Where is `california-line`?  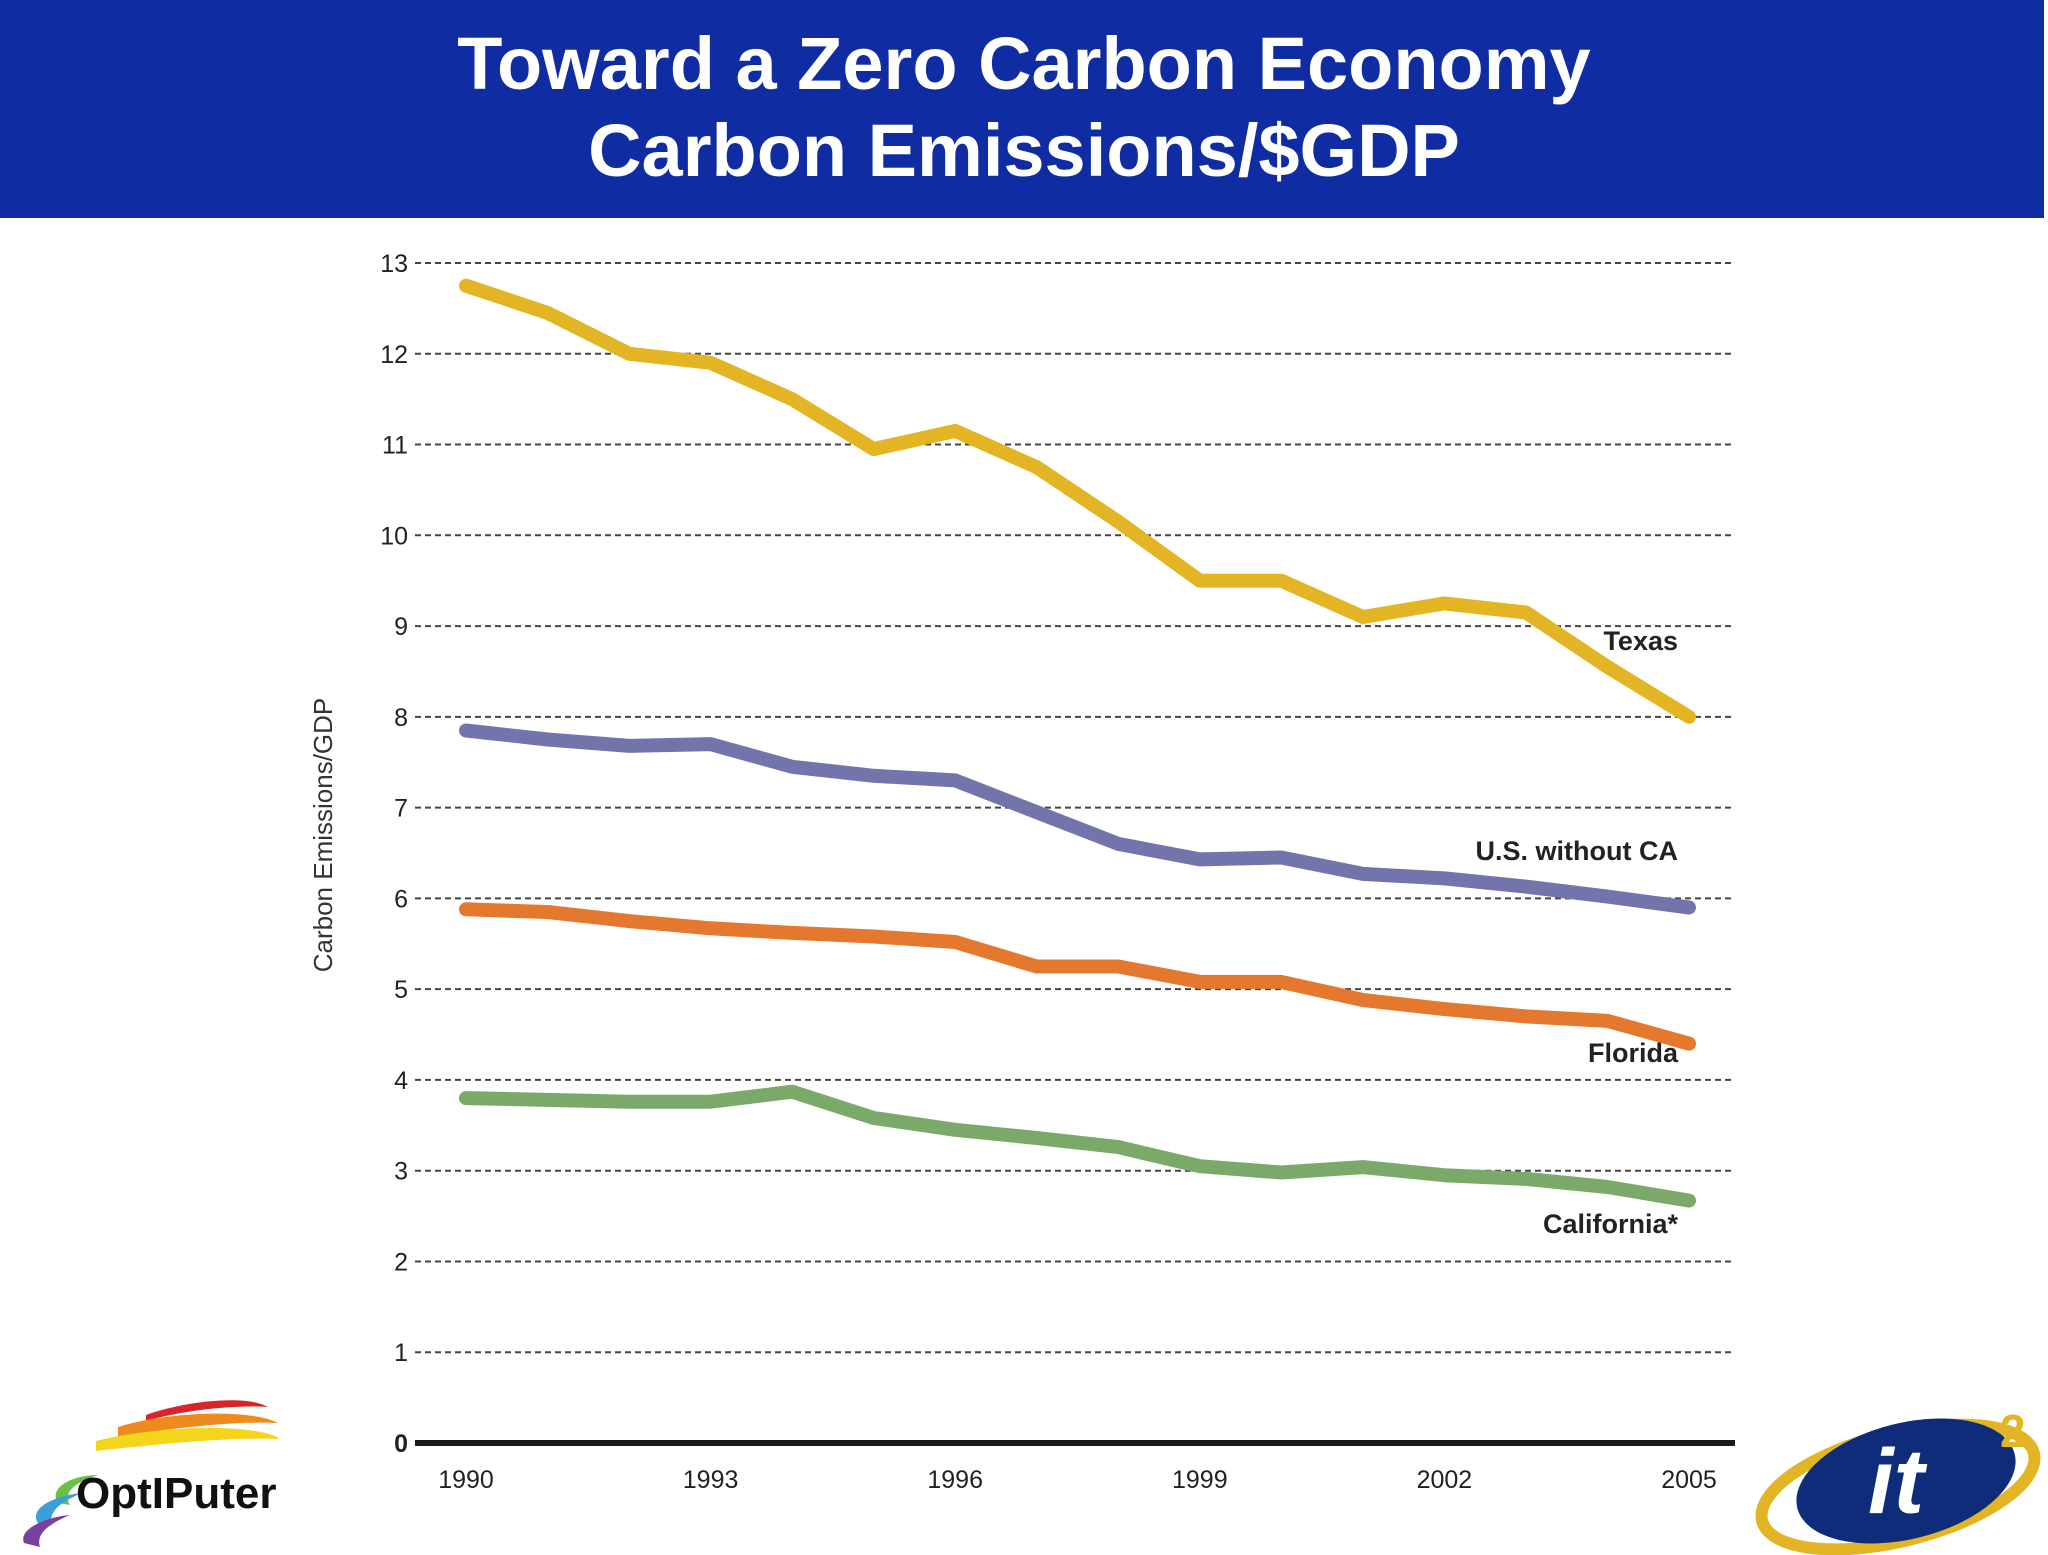 california-line is located at coordinates (1077, 1146).